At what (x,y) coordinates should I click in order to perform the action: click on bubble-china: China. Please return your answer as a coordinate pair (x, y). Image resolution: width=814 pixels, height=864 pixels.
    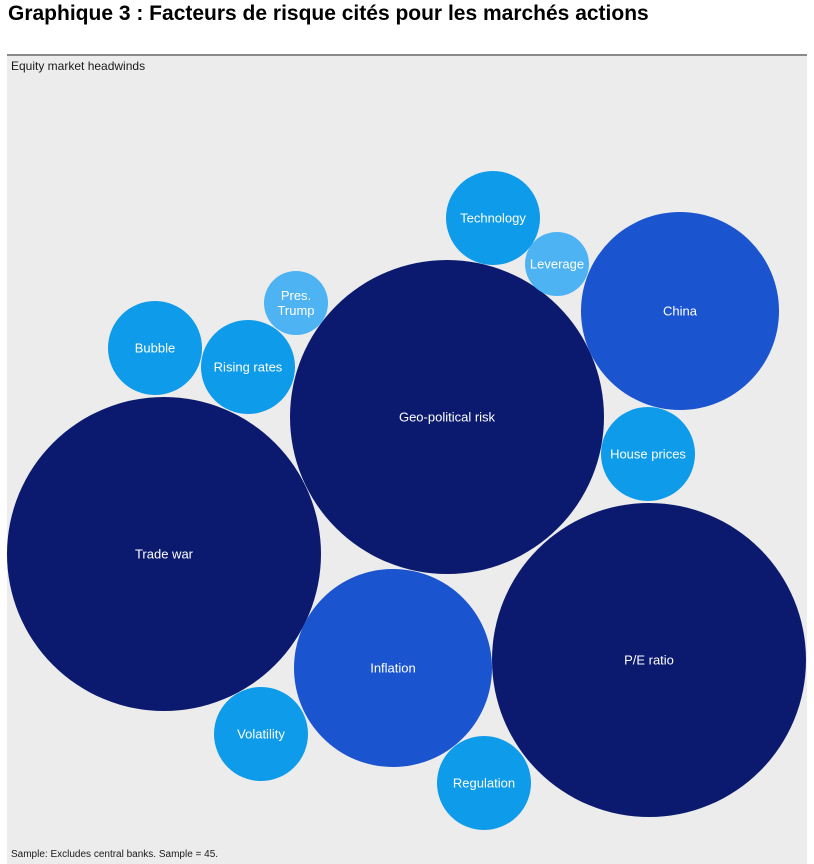
    Looking at the image, I should click on (680, 311).